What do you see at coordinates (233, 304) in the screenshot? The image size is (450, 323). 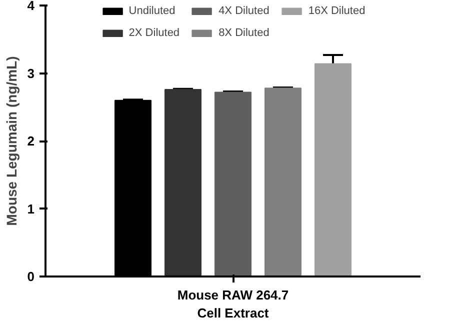 I see `x-tick-label: Mouse RAW 264.7 Cell Extract` at bounding box center [233, 304].